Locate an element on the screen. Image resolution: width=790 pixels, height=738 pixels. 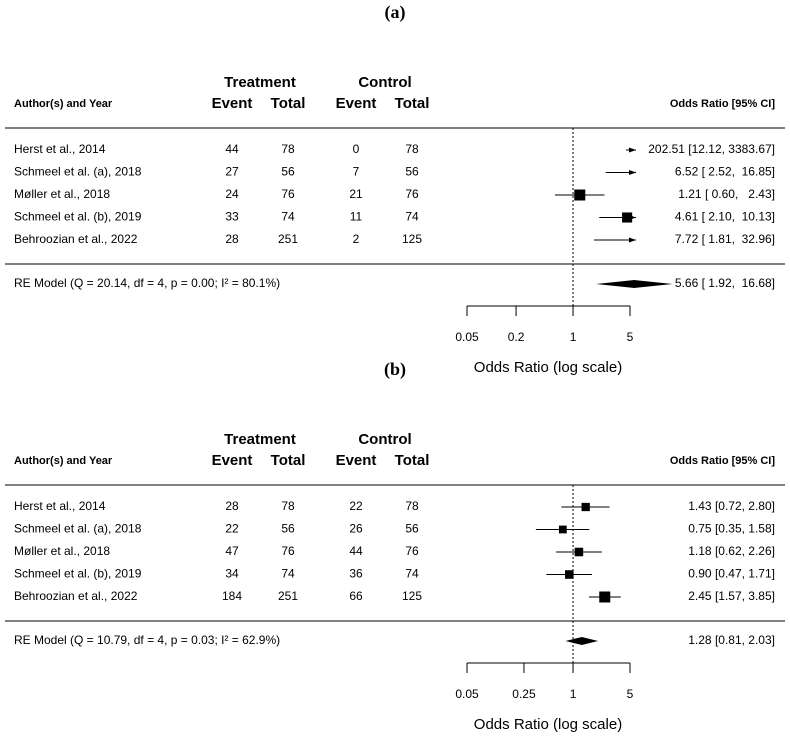
table-cell: 33 is located at coordinates (232, 217).